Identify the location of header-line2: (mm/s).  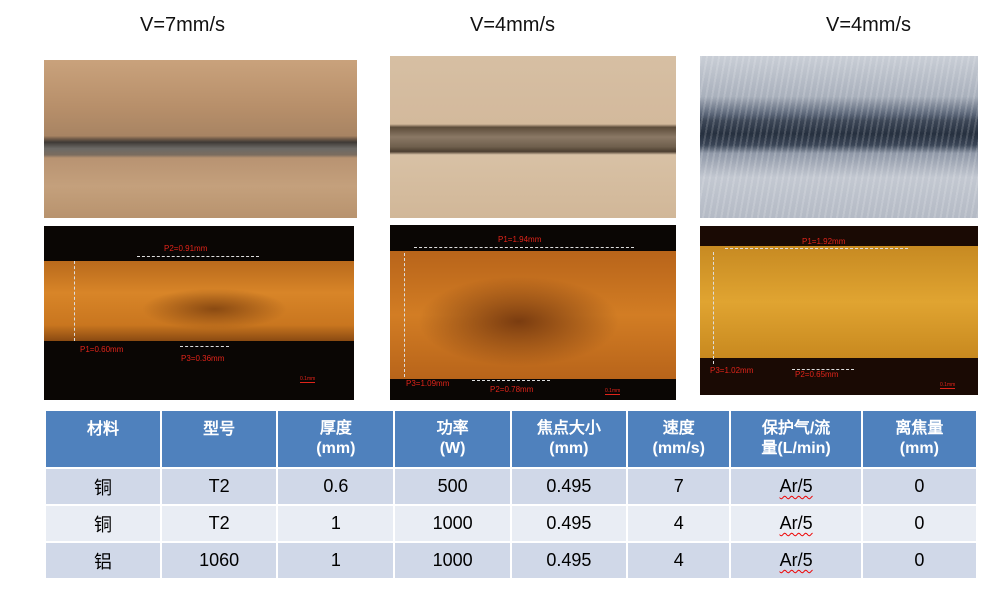
(678, 448).